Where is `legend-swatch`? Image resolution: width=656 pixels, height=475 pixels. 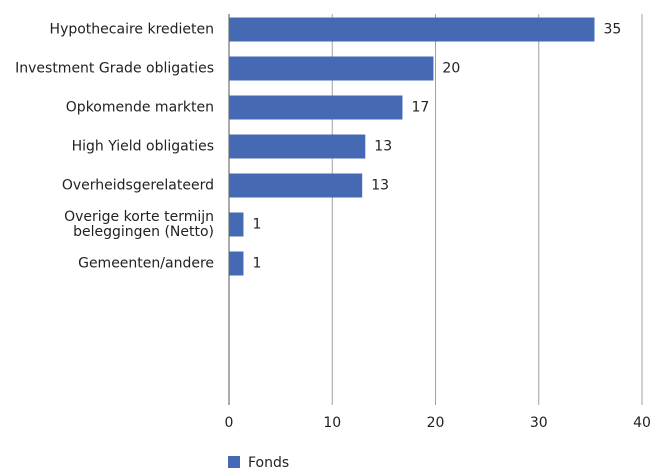 legend-swatch is located at coordinates (234, 462).